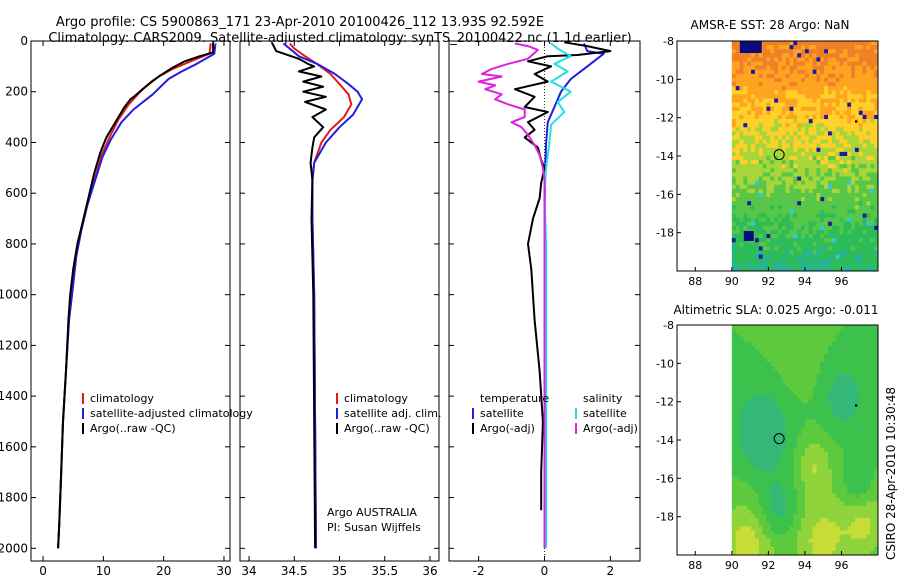 The height and width of the screenshot is (580, 900). Describe the element at coordinates (384, 571) in the screenshot. I see `x-tick-label: 35.5` at that location.